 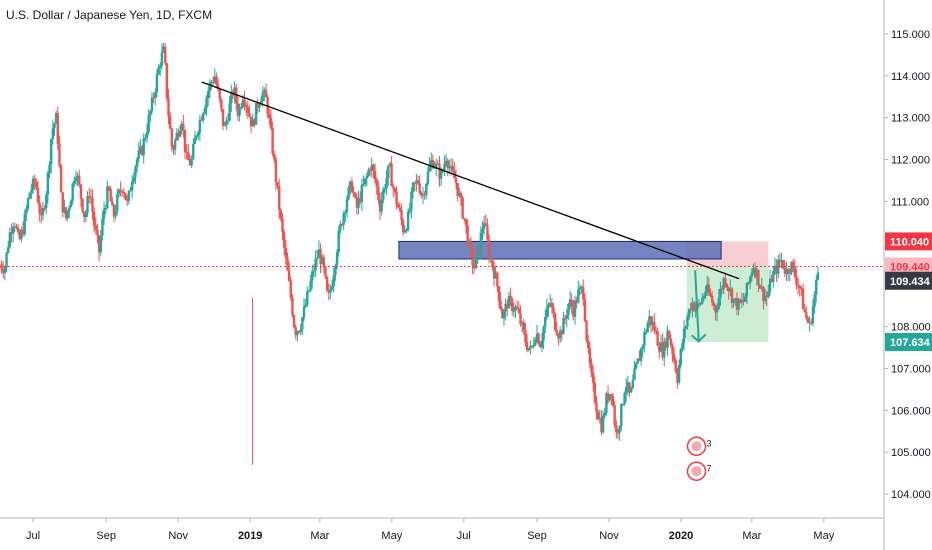 I want to click on price-badge-text-0: 110.040, so click(x=909, y=242).